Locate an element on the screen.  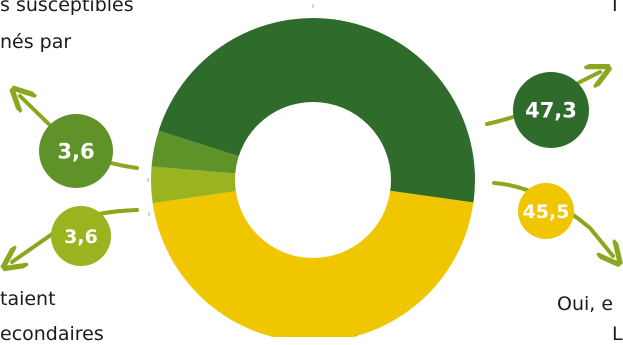
value-bubble-small-a-label: 3,6 is located at coordinates (75, 152).